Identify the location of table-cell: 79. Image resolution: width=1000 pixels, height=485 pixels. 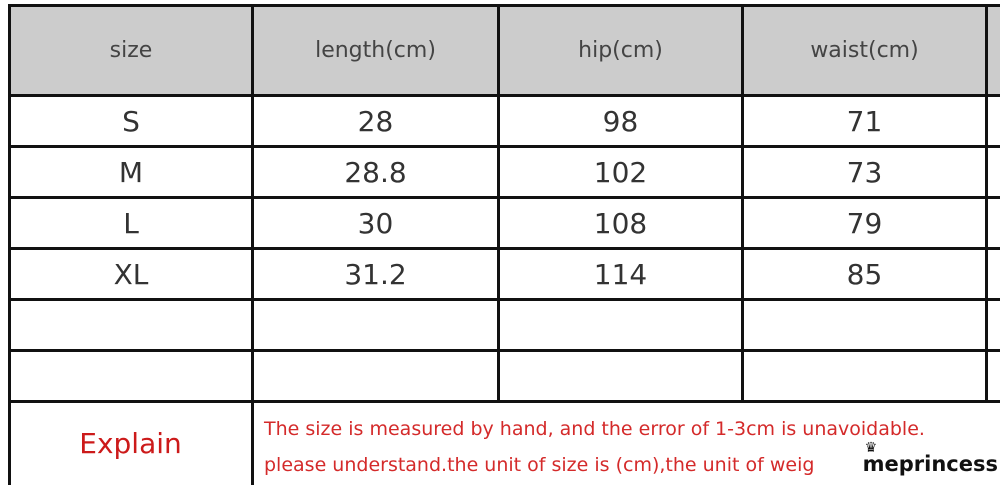
(864, 223).